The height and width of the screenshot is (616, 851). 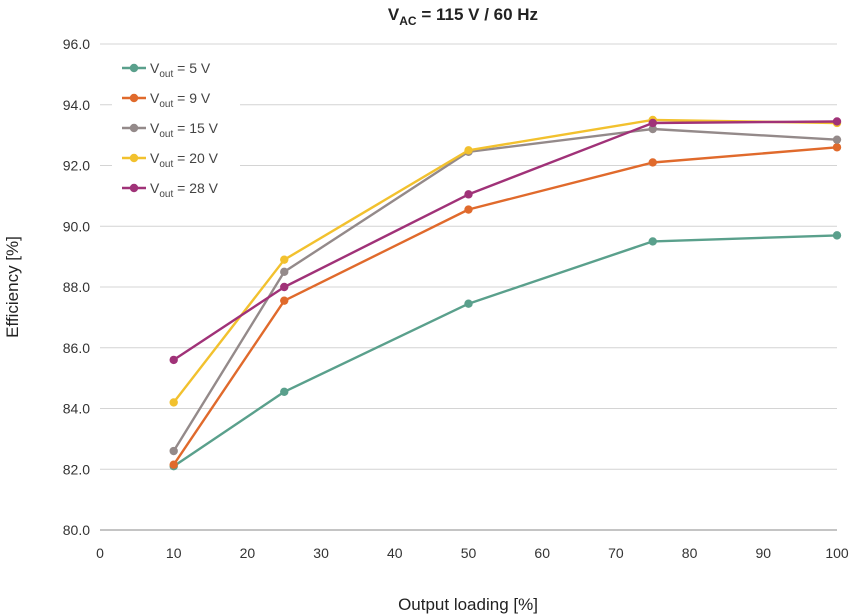 I want to click on legend-label: Vout = 20 V, so click(x=184, y=160).